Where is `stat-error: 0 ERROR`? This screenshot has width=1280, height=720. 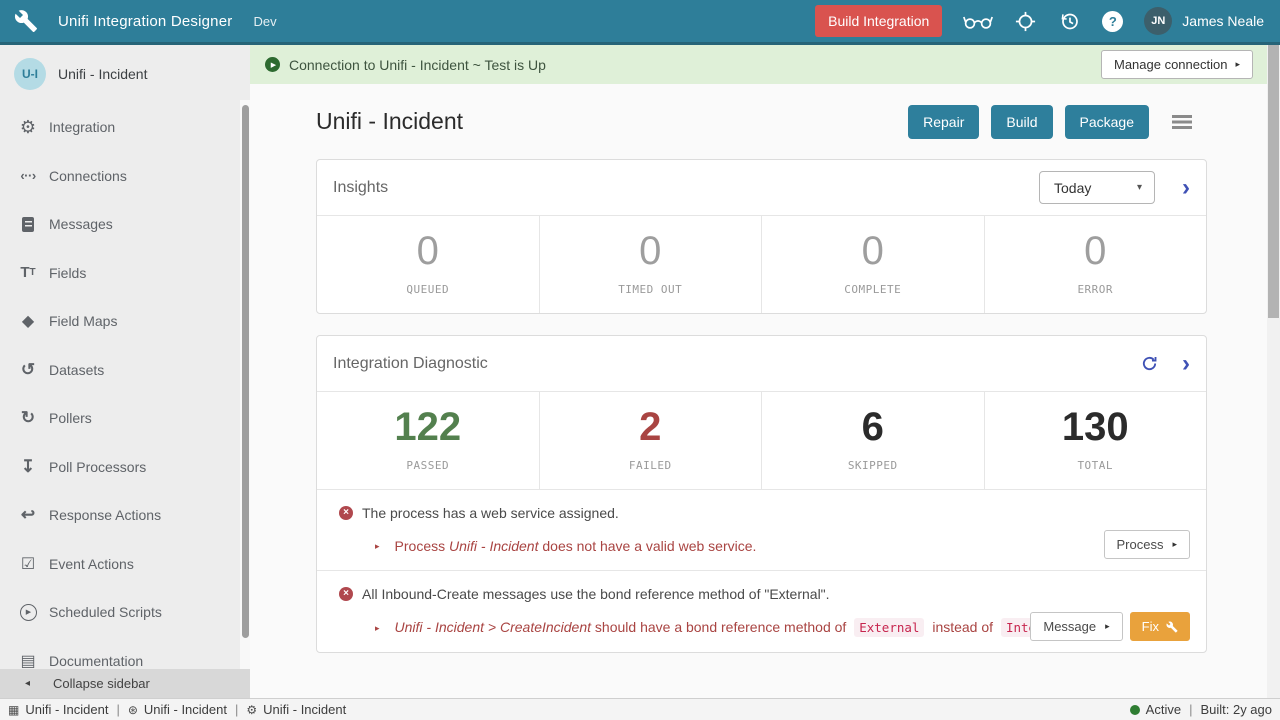 stat-error: 0 ERROR is located at coordinates (1095, 264).